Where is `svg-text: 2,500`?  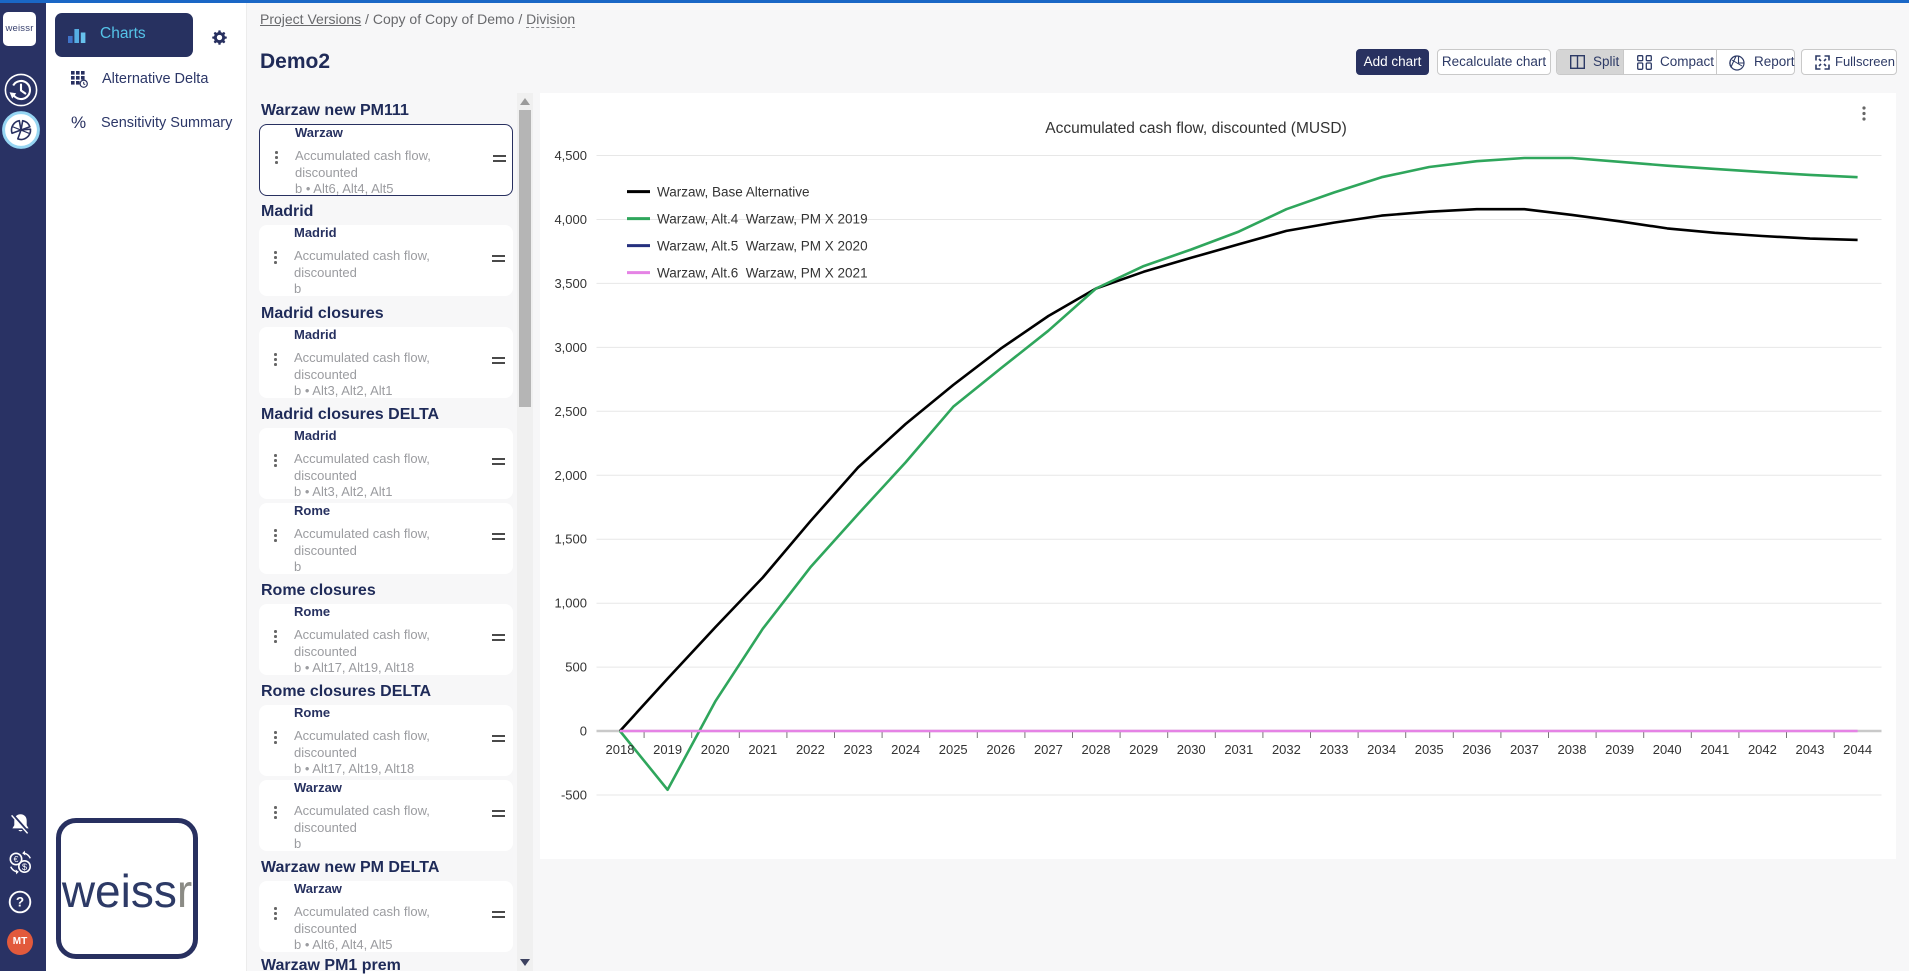
svg-text: 2,500 is located at coordinates (570, 411).